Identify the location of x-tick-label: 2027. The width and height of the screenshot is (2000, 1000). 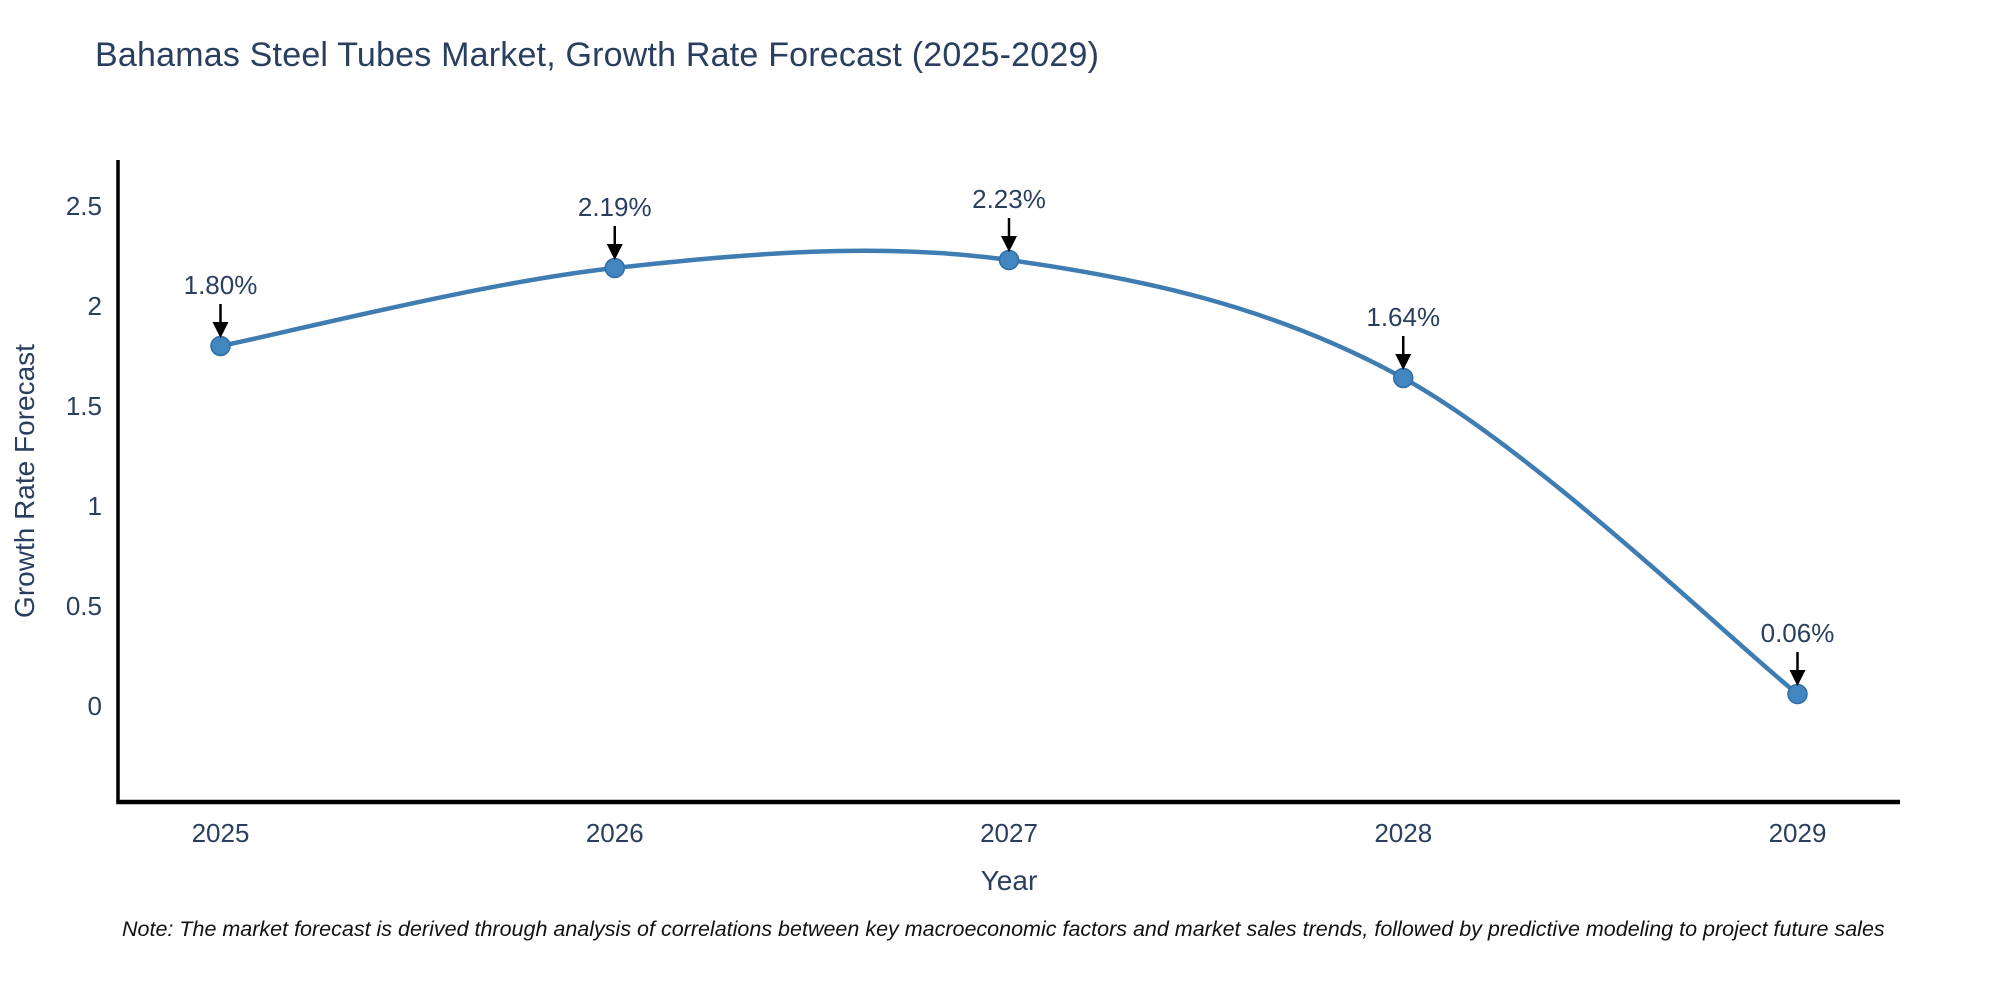
(1009, 833).